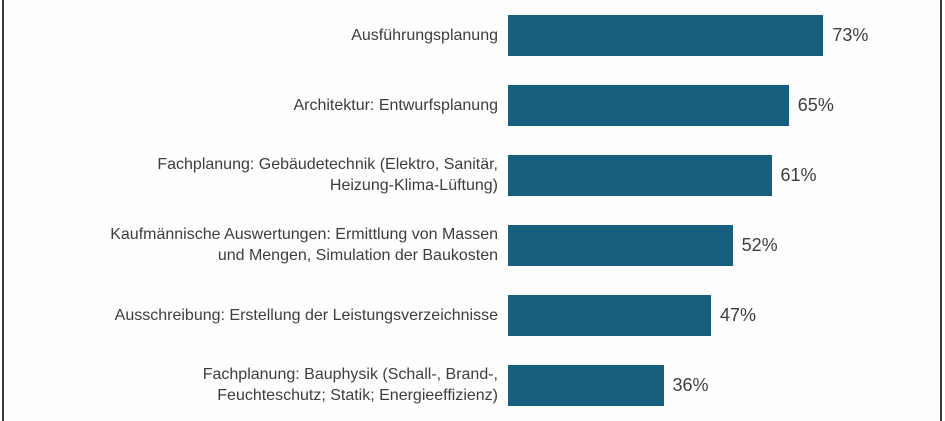 The image size is (945, 421). Describe the element at coordinates (759, 244) in the screenshot. I see `value-label: 52%` at that location.